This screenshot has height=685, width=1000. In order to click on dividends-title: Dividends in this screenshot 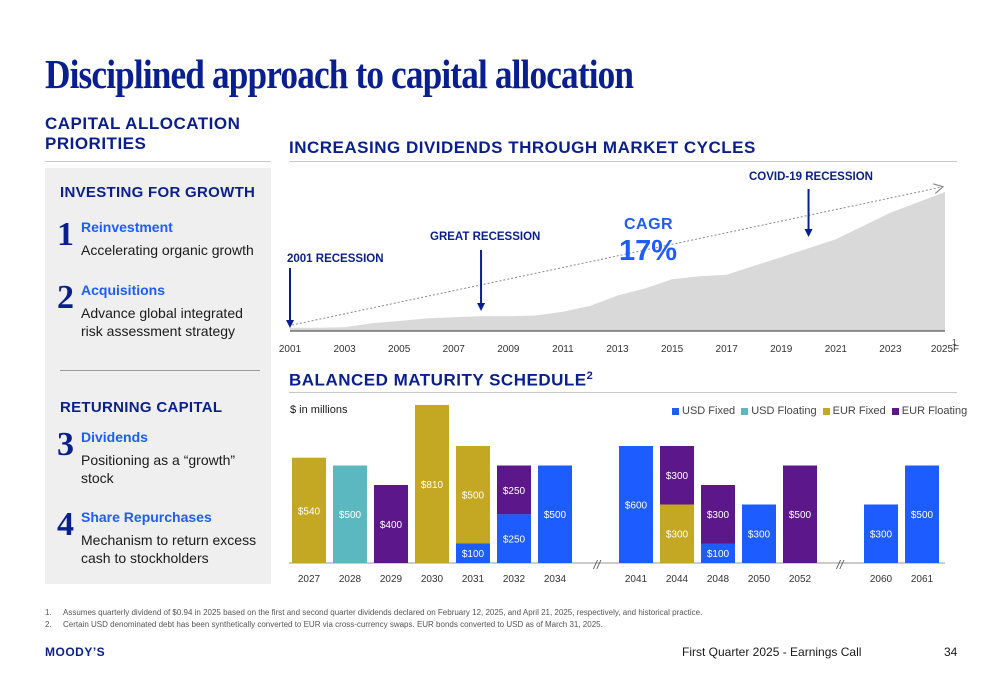, I will do `click(114, 437)`.